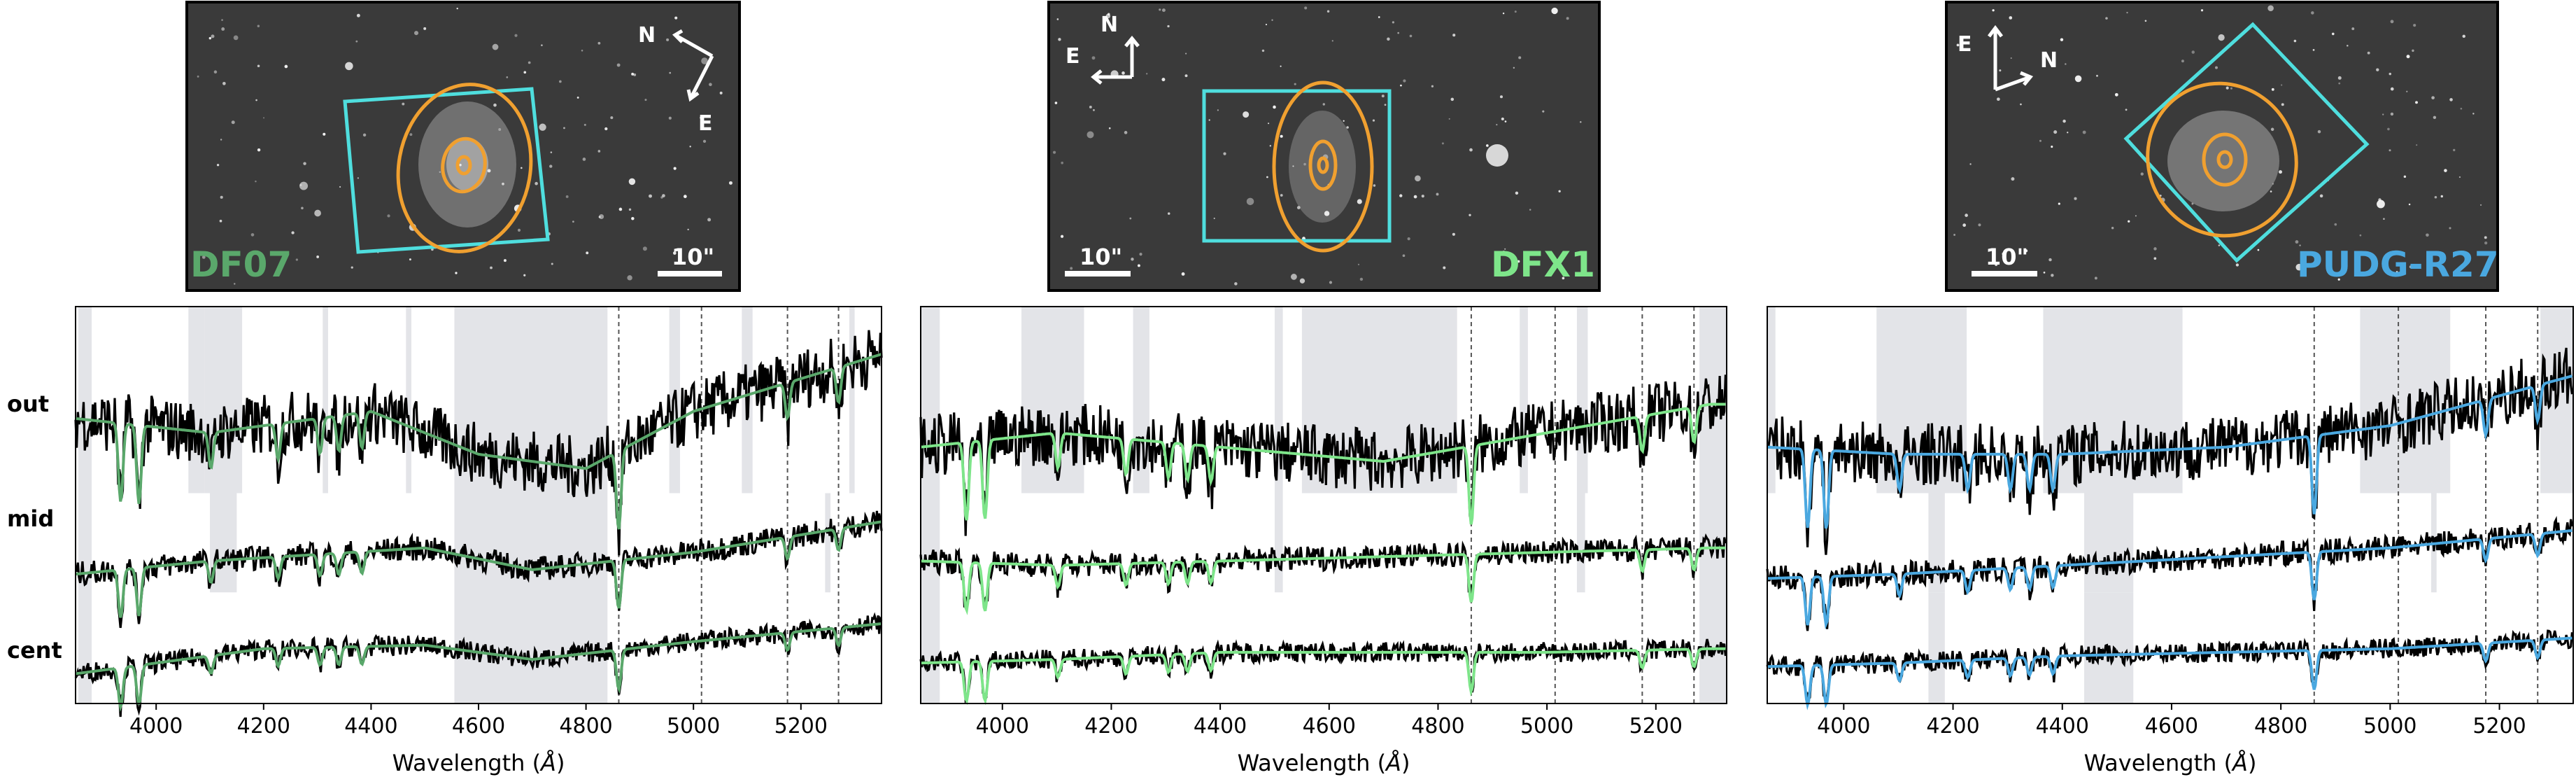 Image resolution: width=2576 pixels, height=784 pixels. What do you see at coordinates (2222, 146) in the screenshot?
I see `galaxy-image-pudg-r27: E N 10" PUDG-R27` at bounding box center [2222, 146].